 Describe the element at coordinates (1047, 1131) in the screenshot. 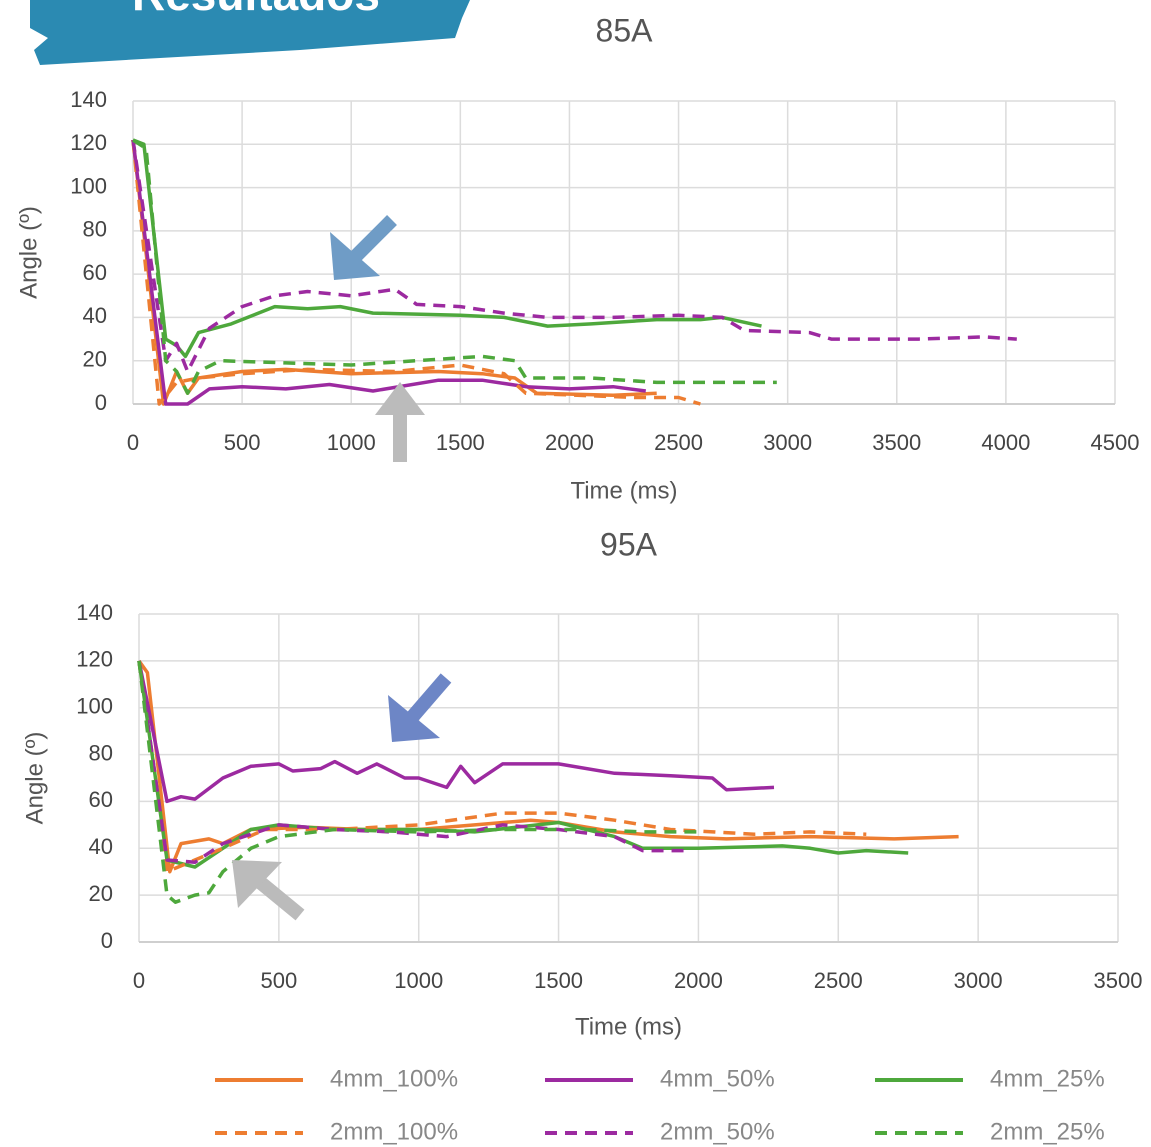

I see `legend-label: 2mm_25%` at that location.